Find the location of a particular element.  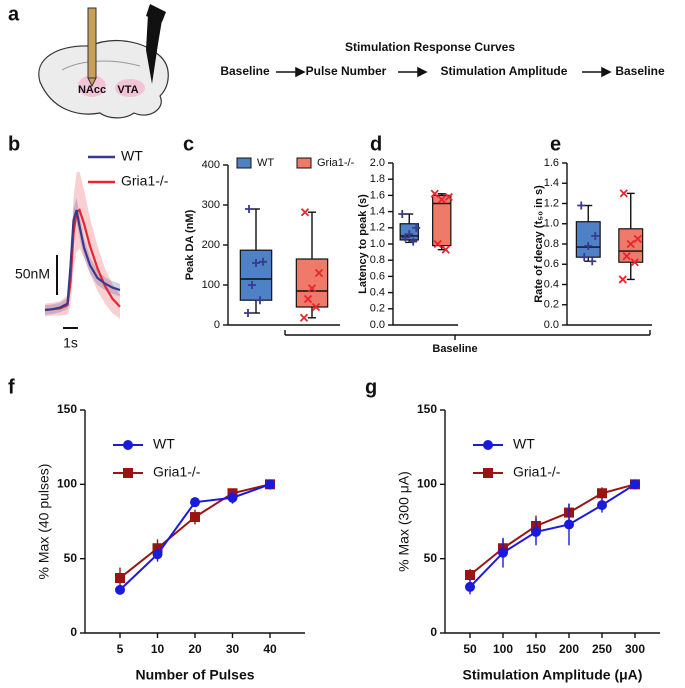

y-tick-label: 0.2 is located at coordinates (377, 309).